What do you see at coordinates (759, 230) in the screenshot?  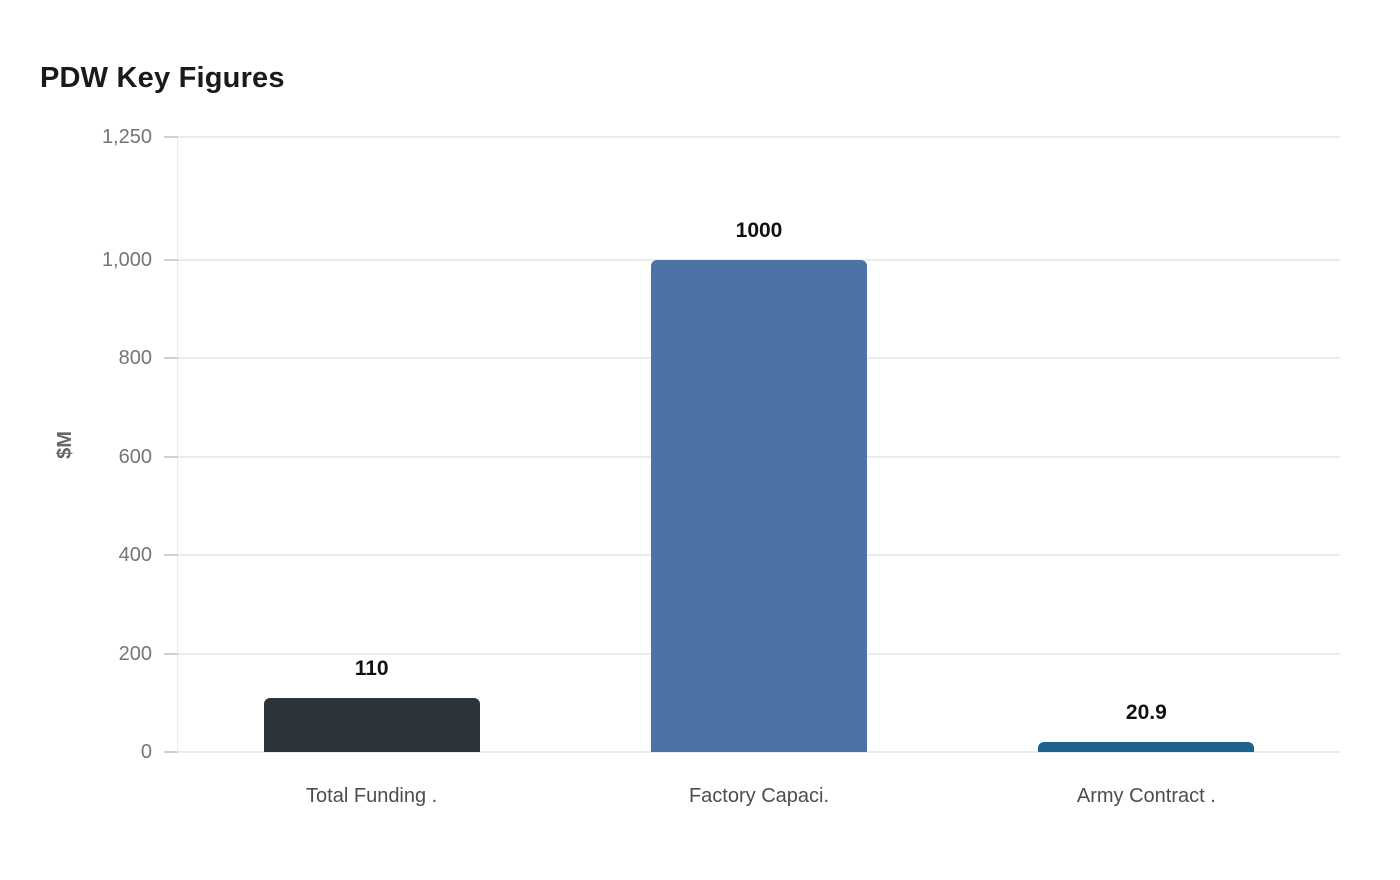 I see `bar-value-label: 1000` at bounding box center [759, 230].